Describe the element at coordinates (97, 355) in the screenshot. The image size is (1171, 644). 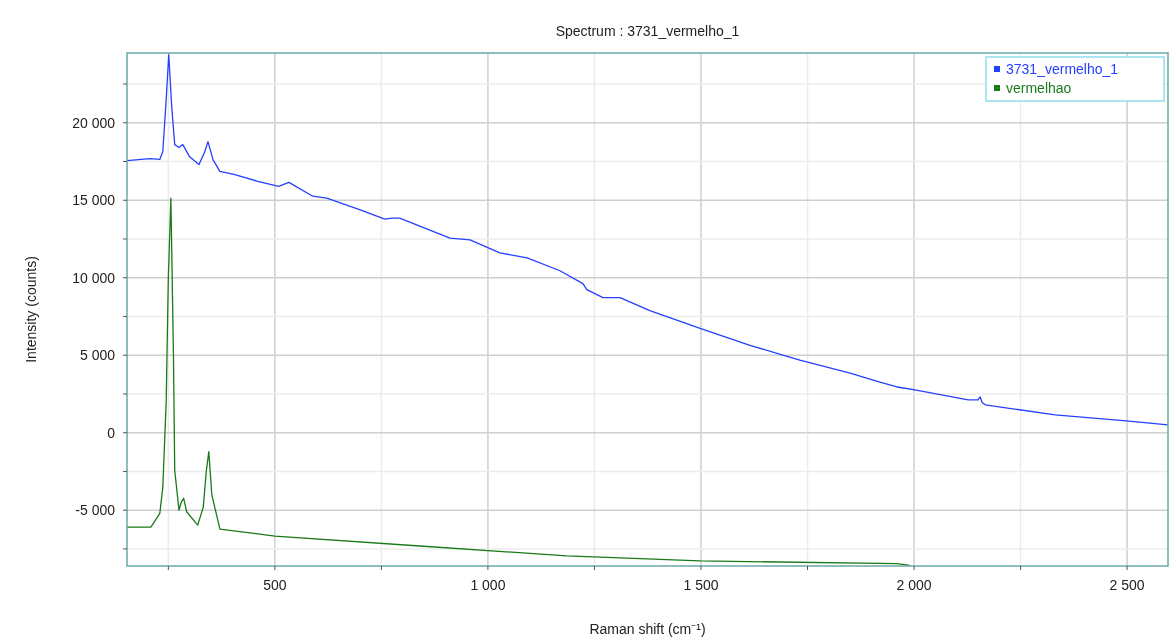
I see `y-tick-label: 5 000` at that location.